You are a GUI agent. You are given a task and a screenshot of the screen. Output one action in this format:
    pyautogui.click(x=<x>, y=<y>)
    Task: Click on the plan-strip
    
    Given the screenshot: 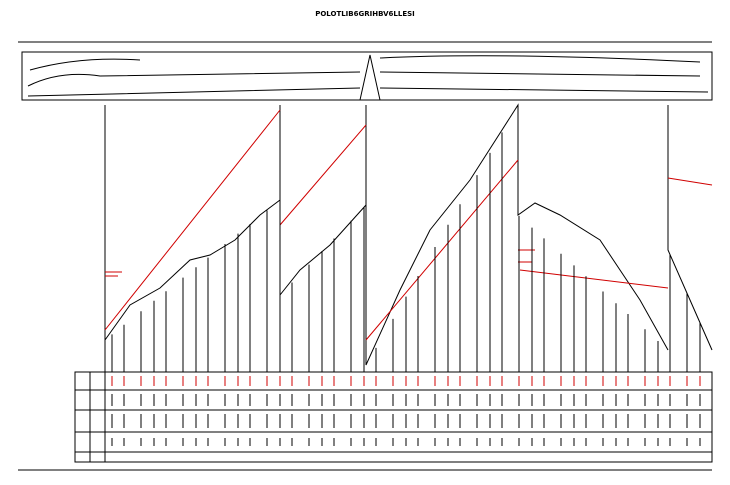 What is the action you would take?
    pyautogui.click(x=367, y=76)
    